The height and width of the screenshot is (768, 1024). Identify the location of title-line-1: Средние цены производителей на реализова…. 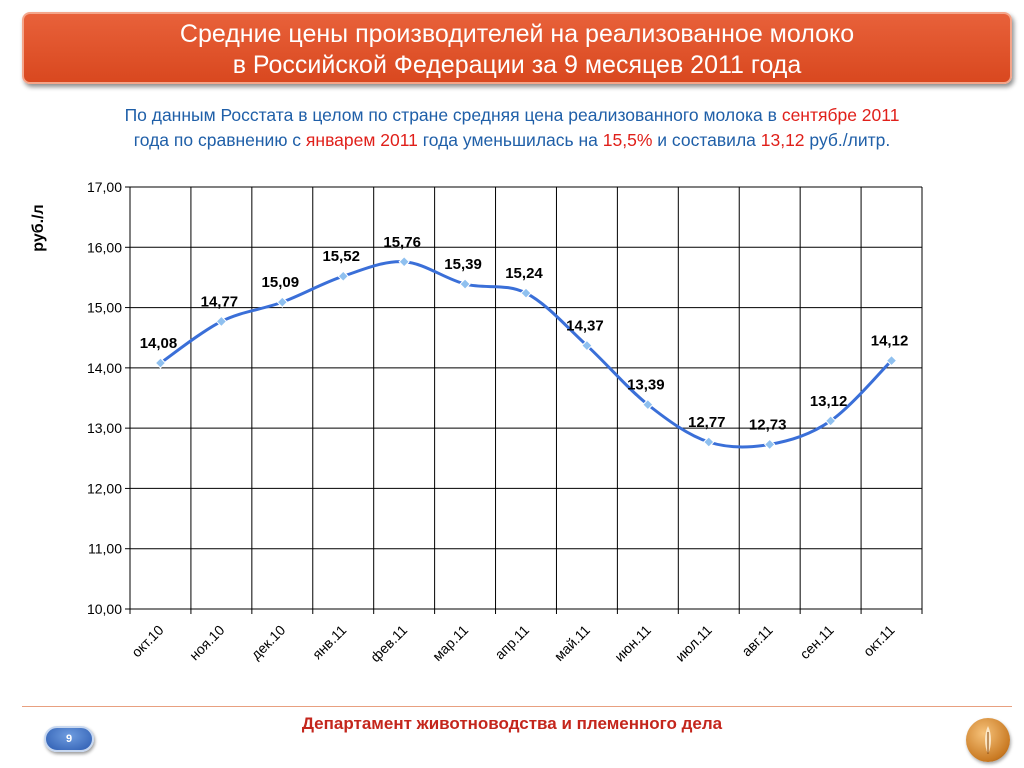
(517, 34).